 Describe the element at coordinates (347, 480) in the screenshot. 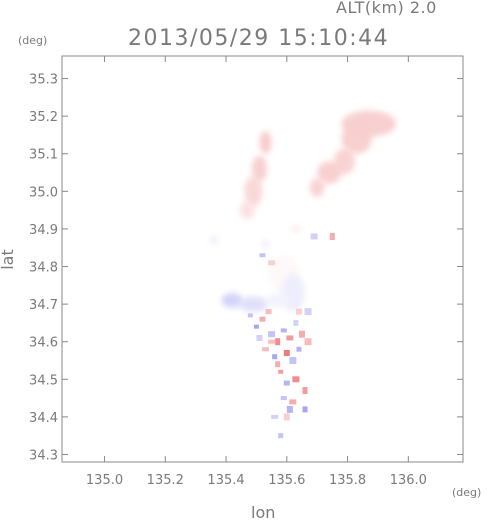

I see `x-tick-label: 135.8` at that location.